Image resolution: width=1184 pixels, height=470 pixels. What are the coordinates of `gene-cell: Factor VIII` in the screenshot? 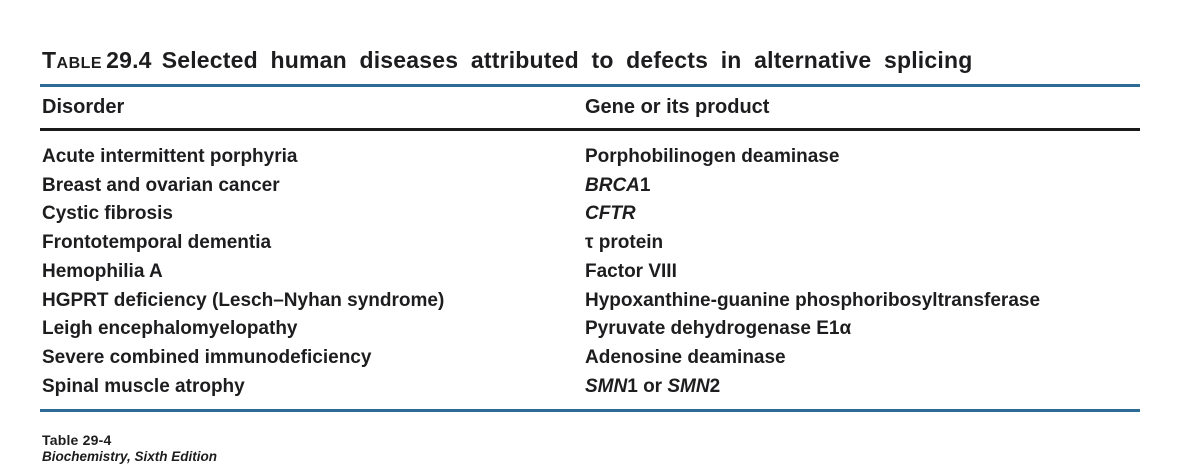 It's located at (862, 272).